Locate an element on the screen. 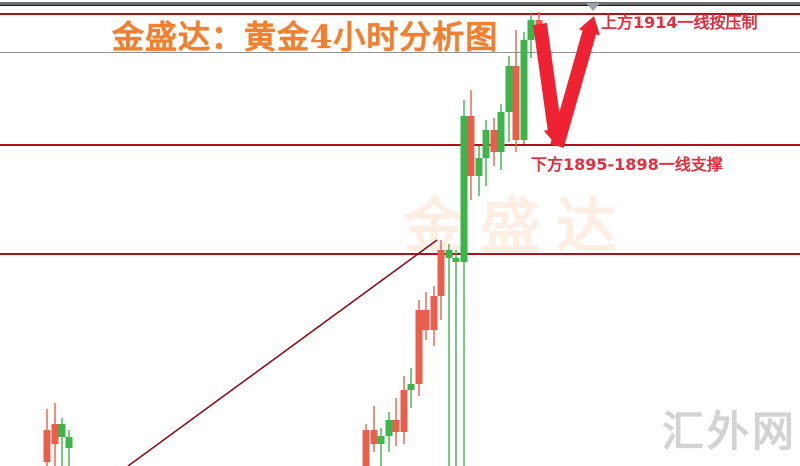  grid-line-upper is located at coordinates (400, 52).